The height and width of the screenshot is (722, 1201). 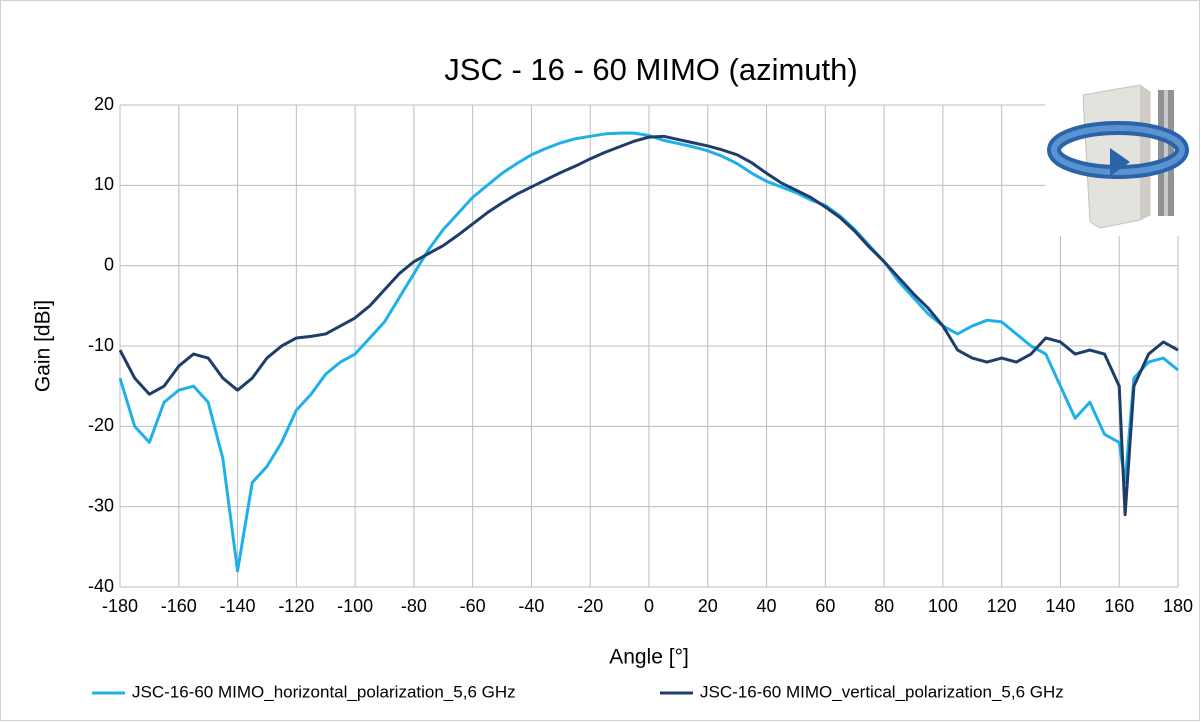 What do you see at coordinates (473, 606) in the screenshot?
I see `x-tick-label: -60` at bounding box center [473, 606].